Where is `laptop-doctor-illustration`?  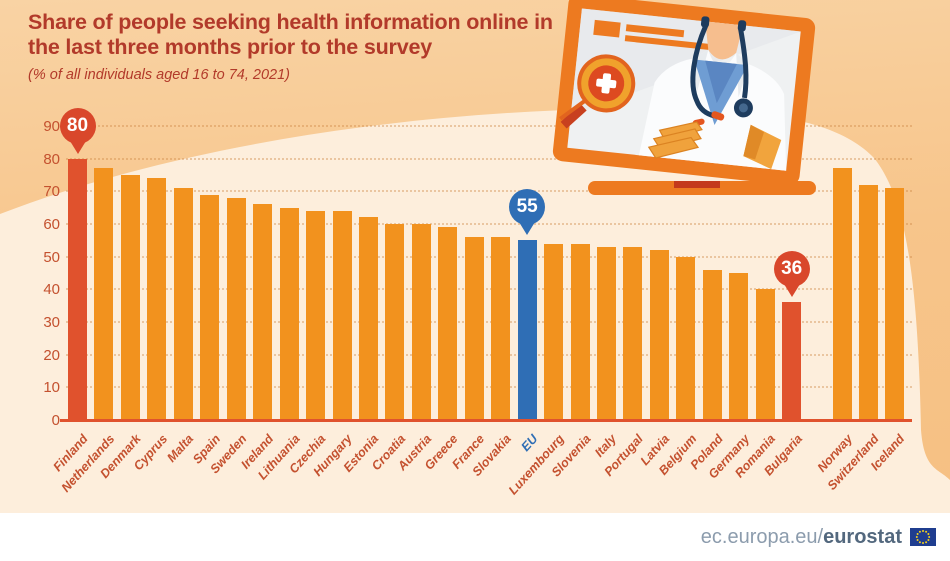 laptop-doctor-illustration is located at coordinates (684, 97).